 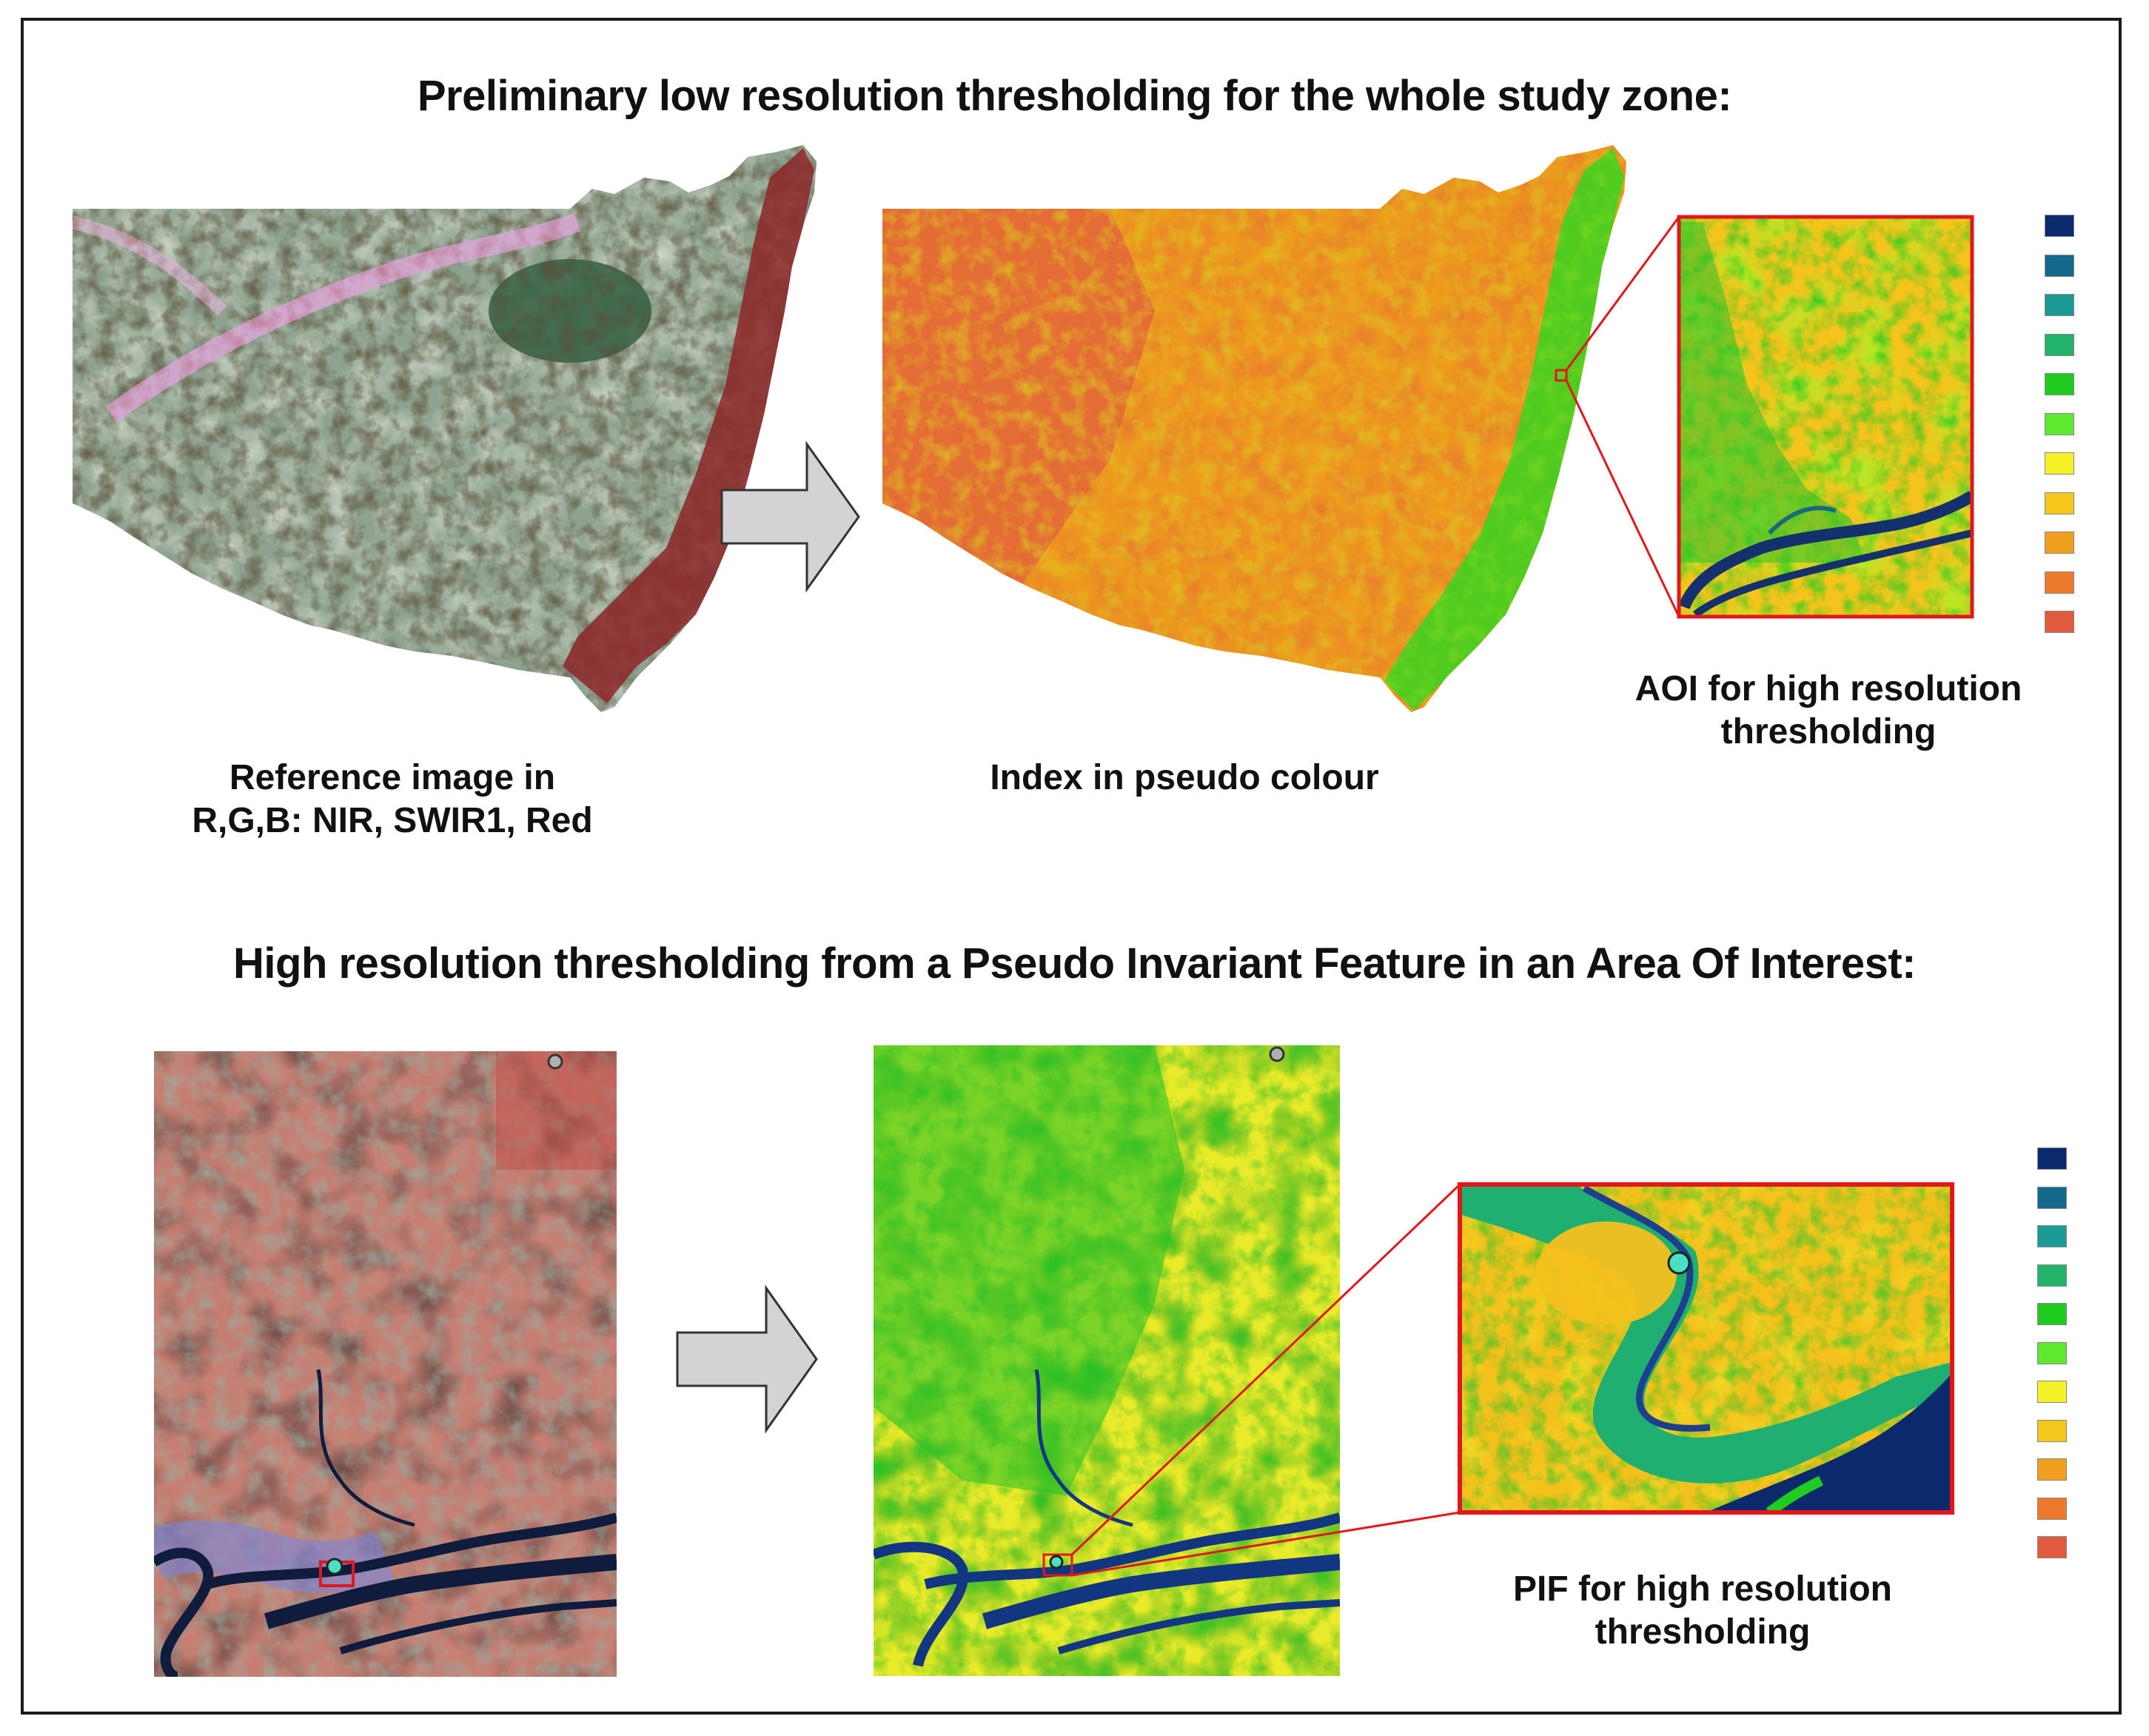 I want to click on caption-line: AOI for high resolution, so click(x=1829, y=688).